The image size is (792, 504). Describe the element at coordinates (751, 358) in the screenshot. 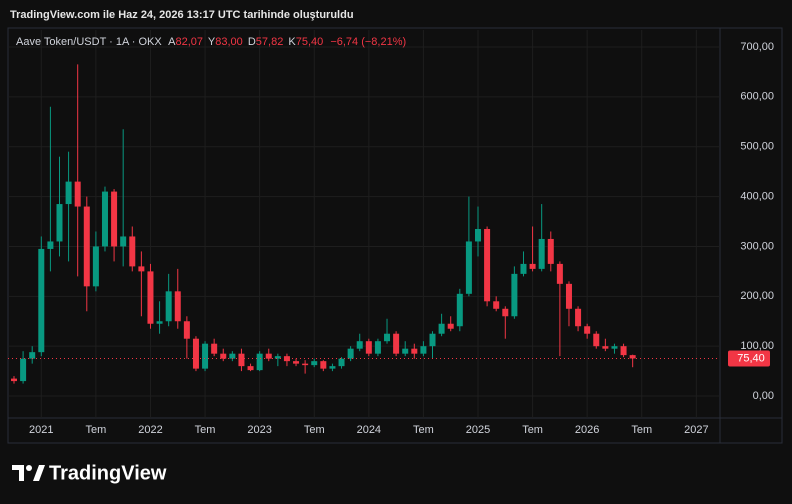

I see `last-price-label: 75,40` at that location.